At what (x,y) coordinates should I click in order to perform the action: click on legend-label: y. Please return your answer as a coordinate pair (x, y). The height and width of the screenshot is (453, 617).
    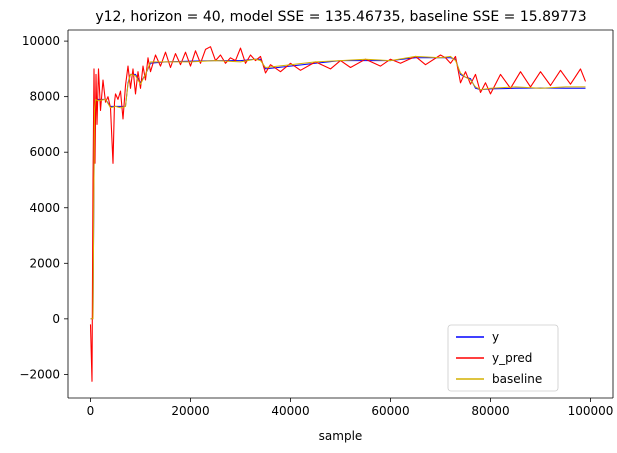
    Looking at the image, I should click on (495, 337).